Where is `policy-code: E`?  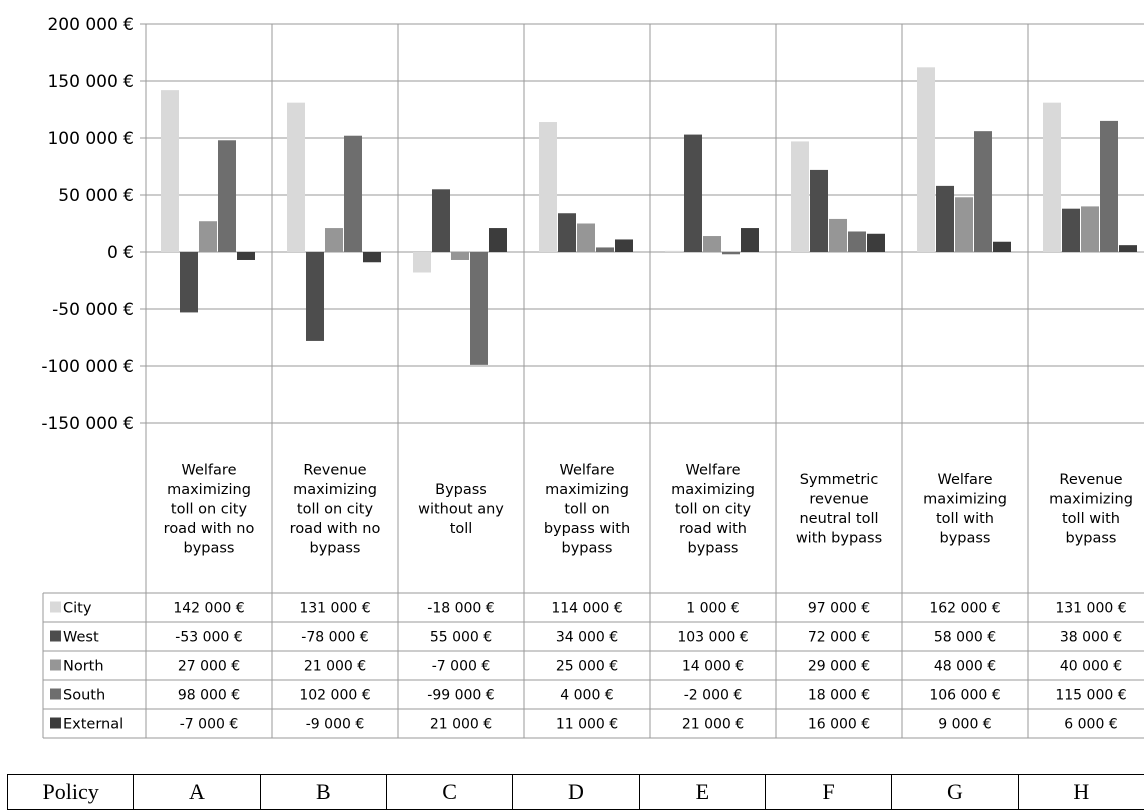 policy-code: E is located at coordinates (702, 792).